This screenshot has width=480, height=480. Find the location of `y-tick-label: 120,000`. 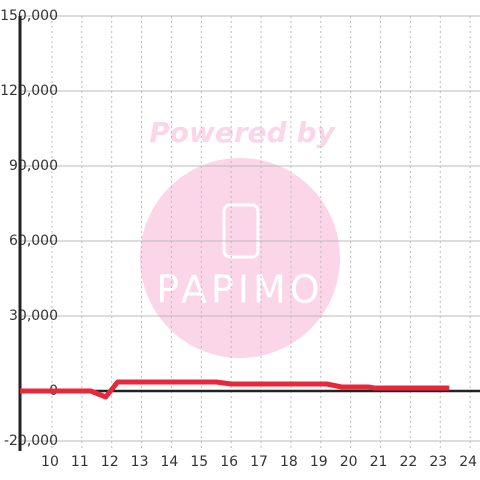

y-tick-label: 120,000 is located at coordinates (29, 91).